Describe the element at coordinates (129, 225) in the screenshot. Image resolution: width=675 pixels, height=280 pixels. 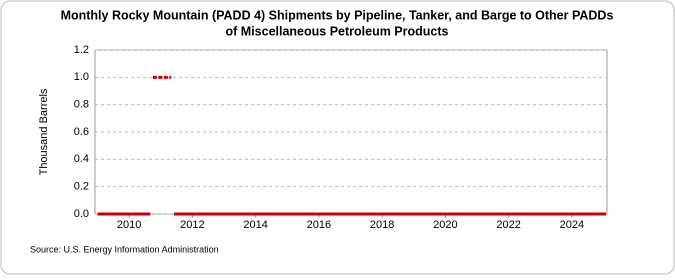
I see `x-tick-label: 2010` at that location.